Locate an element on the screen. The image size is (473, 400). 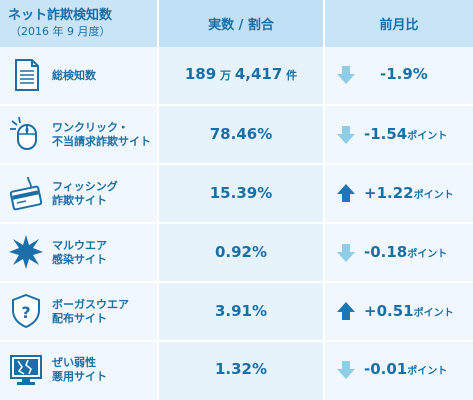
header-change: 前月比 is located at coordinates (399, 23).